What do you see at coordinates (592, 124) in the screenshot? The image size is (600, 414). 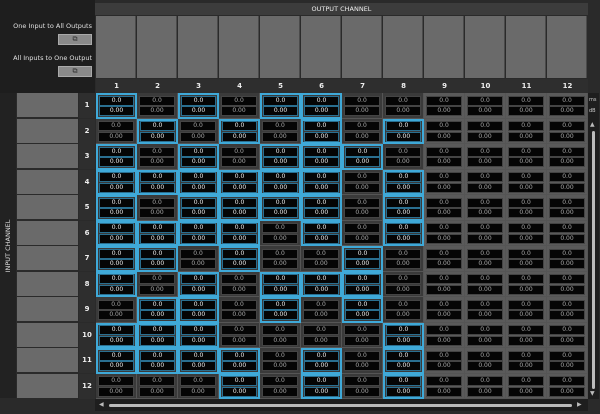 I see `scroll-up-icon: ▲` at bounding box center [592, 124].